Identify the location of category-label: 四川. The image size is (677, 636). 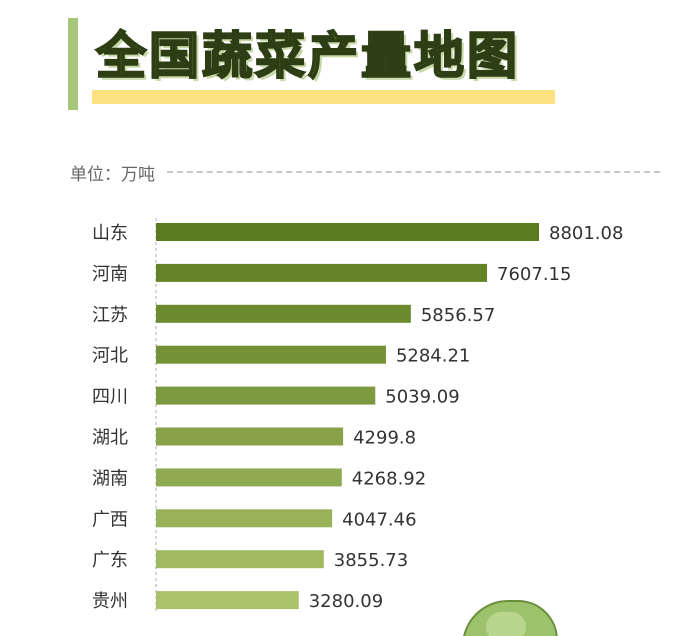
(110, 397).